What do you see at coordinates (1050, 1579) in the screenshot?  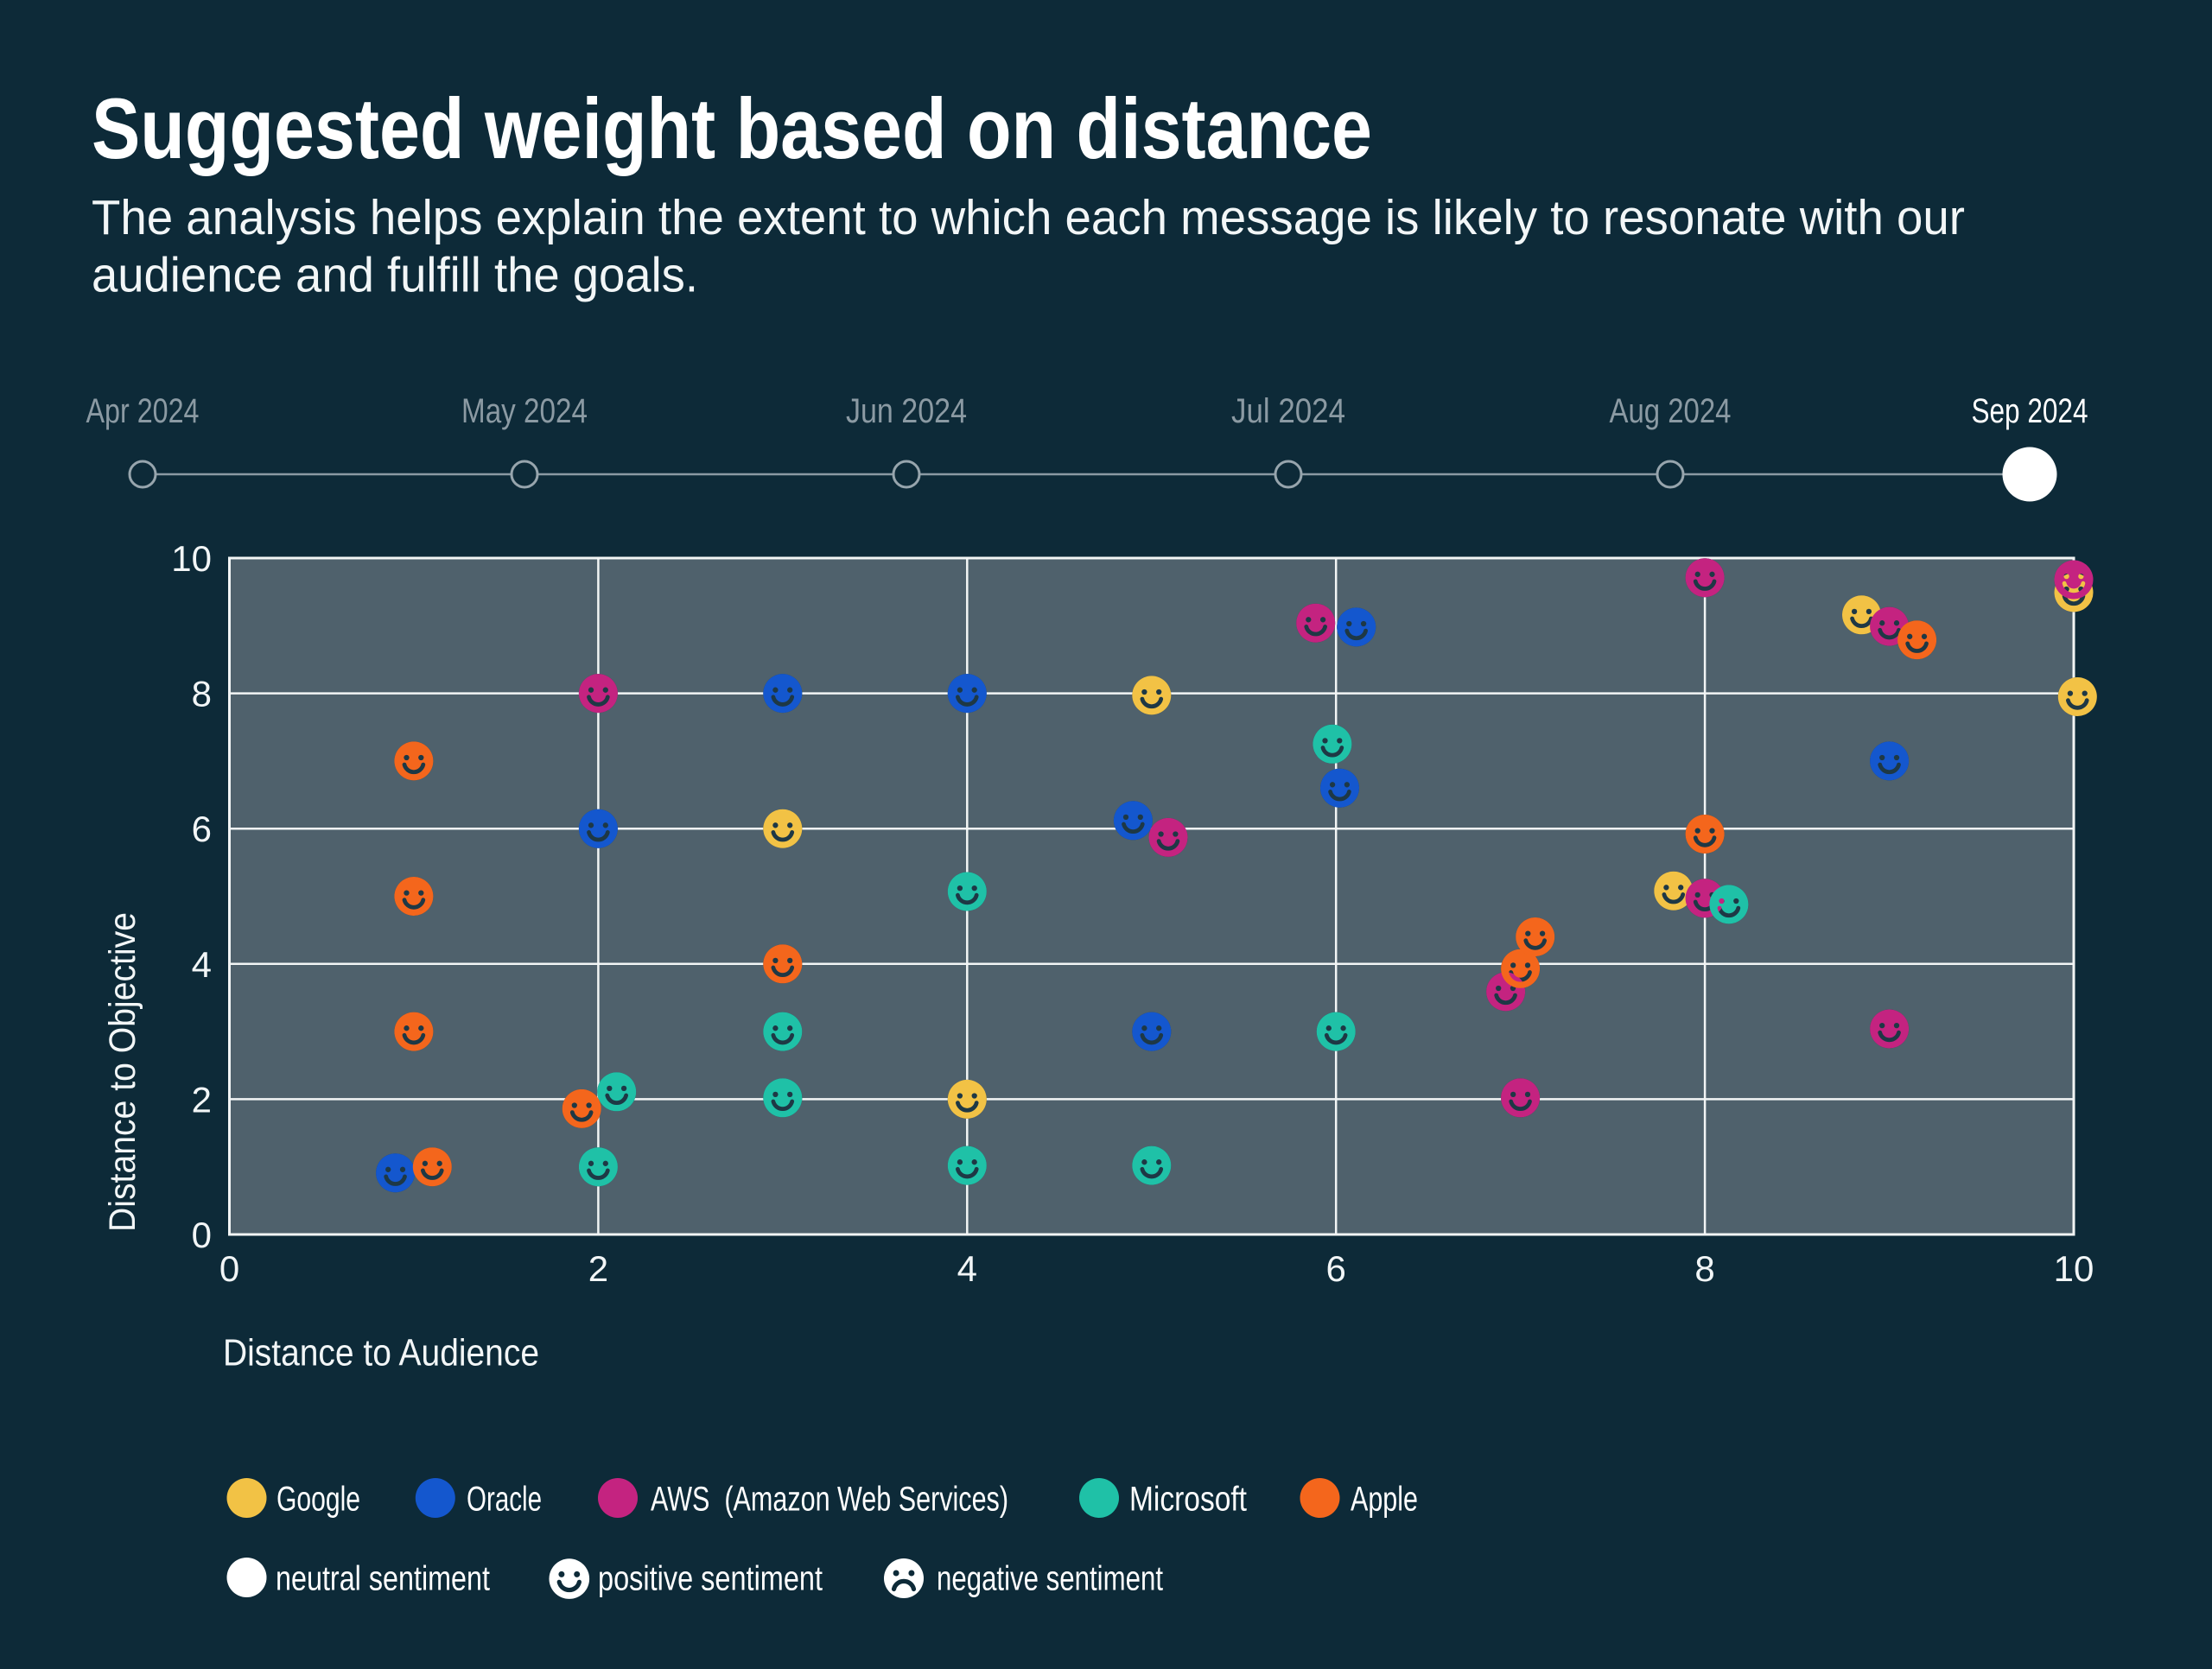 I see `svg-text: negative sentiment` at bounding box center [1050, 1579].